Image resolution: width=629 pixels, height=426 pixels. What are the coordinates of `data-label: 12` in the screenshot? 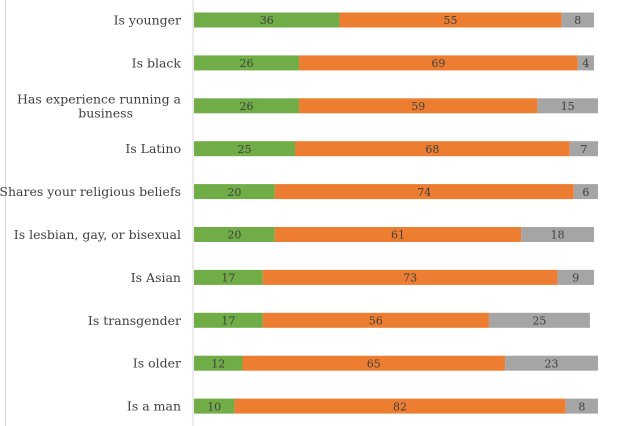 It's located at (218, 363).